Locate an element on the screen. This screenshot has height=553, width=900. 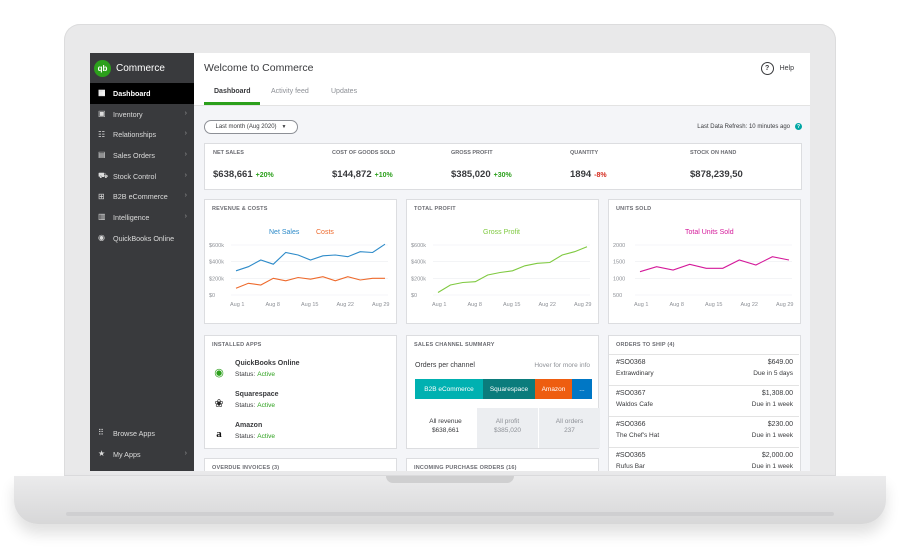
y-tick-label: $0 is located at coordinates (212, 296).